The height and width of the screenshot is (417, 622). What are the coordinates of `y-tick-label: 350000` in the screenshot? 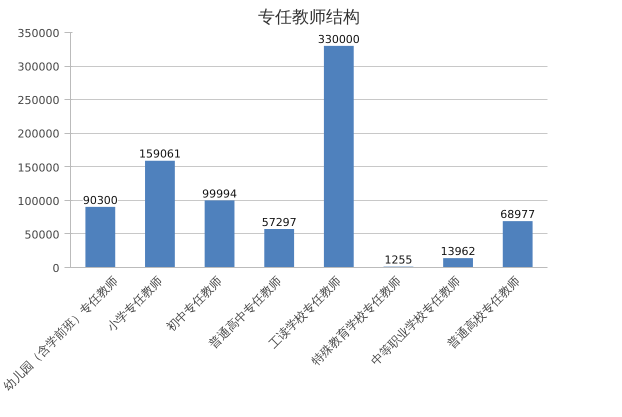 It's located at (39, 33).